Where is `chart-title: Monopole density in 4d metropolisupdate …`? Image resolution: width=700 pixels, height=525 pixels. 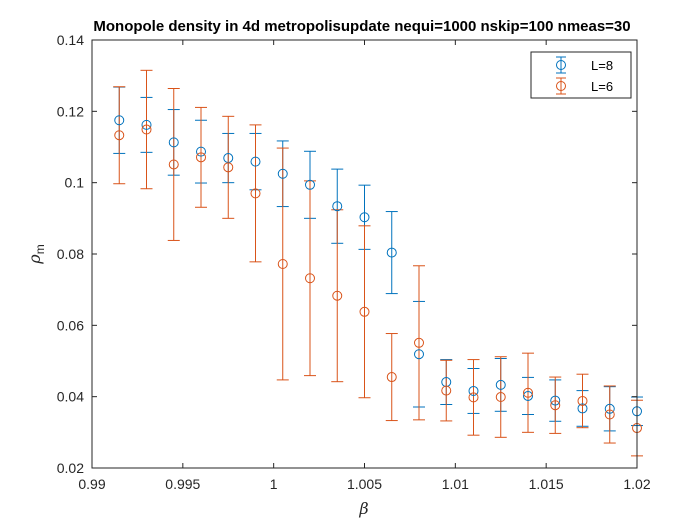
chart-title: Monopole density in 4d metropolisupdate … is located at coordinates (361, 26).